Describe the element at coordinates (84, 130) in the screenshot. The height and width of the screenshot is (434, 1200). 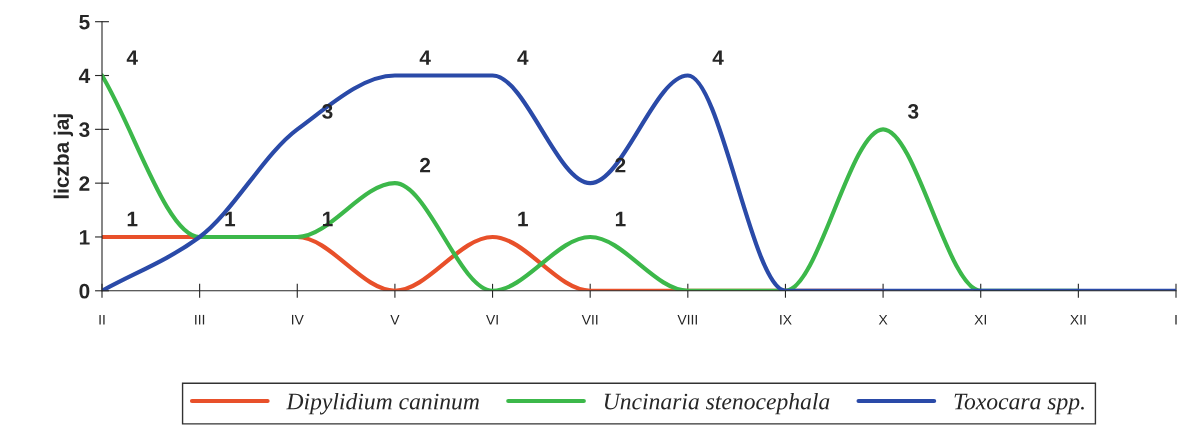
I see `y-tick-label: 3` at that location.